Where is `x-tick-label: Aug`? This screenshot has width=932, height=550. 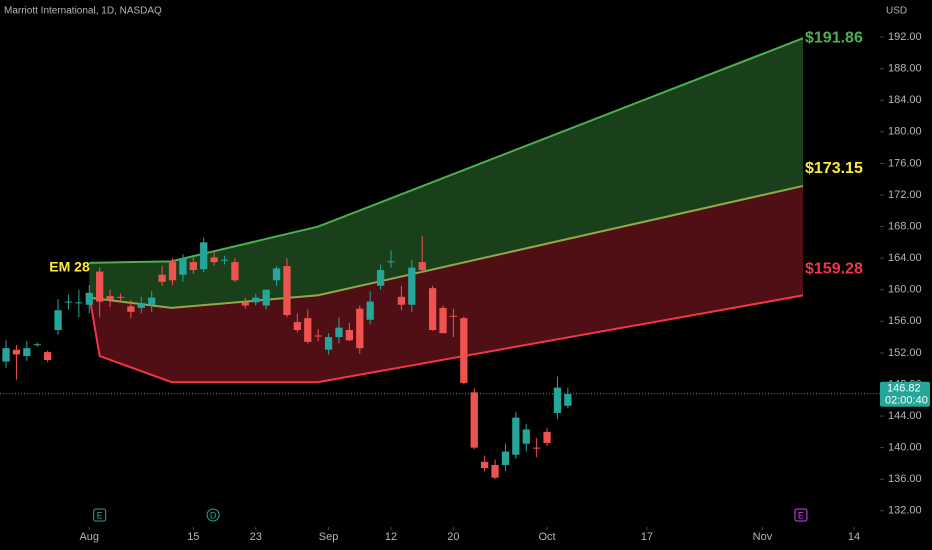 x-tick-label: Aug is located at coordinates (89, 537).